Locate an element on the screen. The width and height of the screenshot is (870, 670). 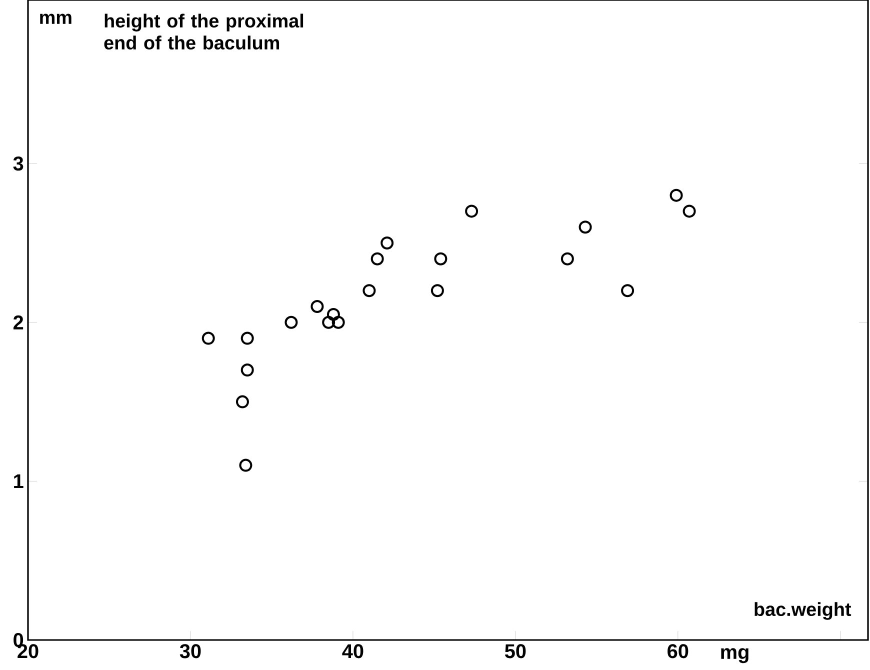
x-tick-label: 60 is located at coordinates (678, 651).